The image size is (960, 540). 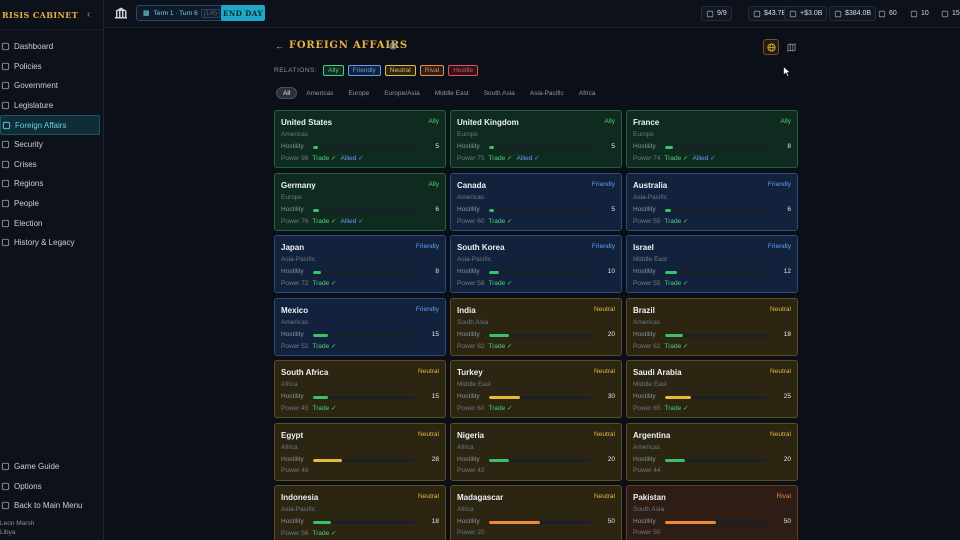 I want to click on filter-south-asia: South Asia, so click(x=499, y=93).